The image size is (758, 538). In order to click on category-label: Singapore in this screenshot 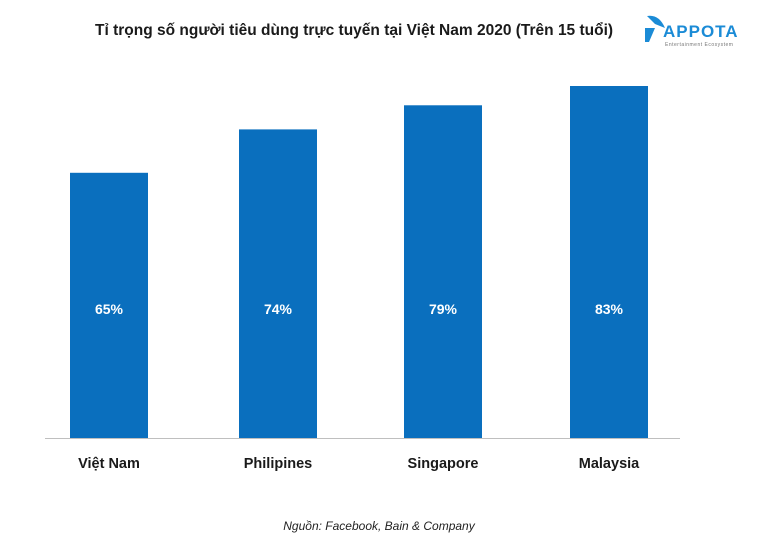, I will do `click(443, 464)`.